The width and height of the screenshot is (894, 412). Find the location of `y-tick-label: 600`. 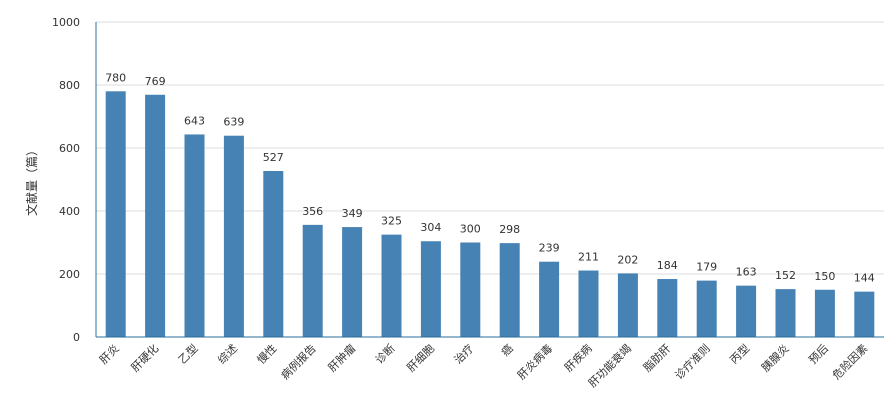

y-tick-label: 600 is located at coordinates (69, 148).